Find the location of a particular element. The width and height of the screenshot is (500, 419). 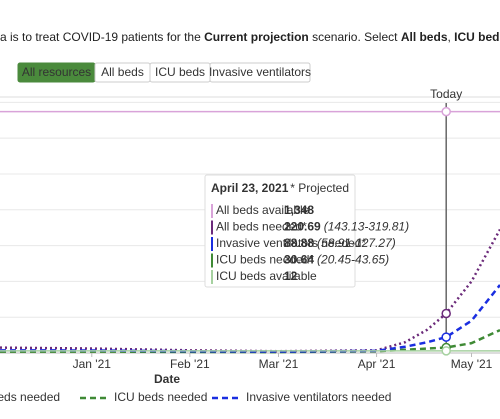

intro-part: scenario. Select is located at coordinates (355, 37).